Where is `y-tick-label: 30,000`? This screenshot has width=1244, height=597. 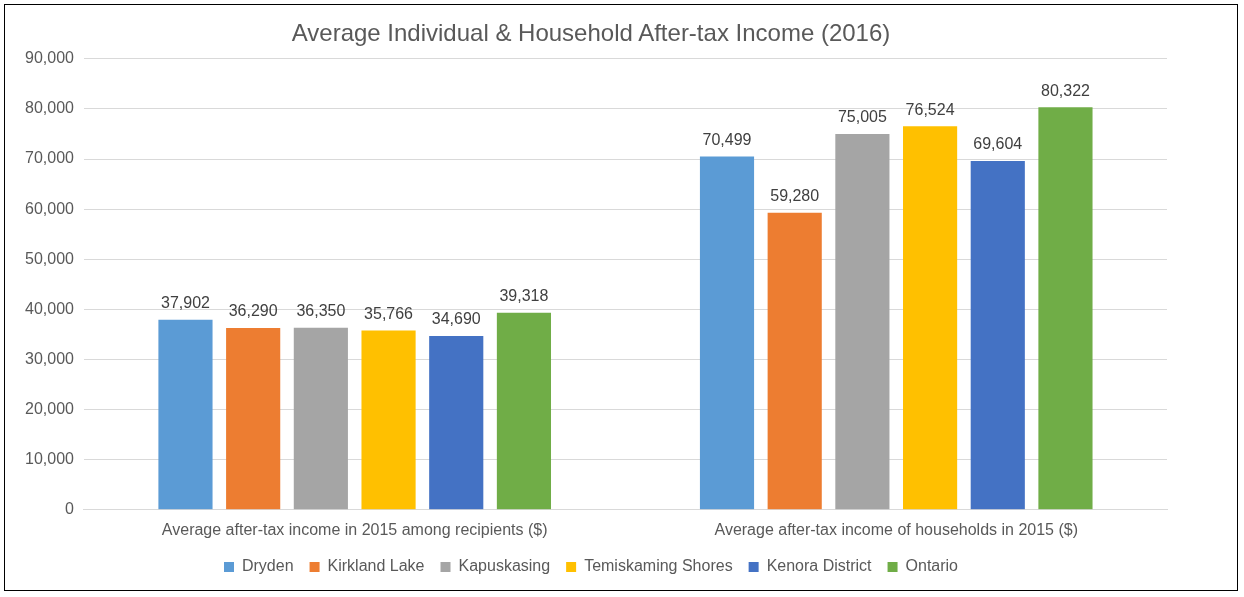
y-tick-label: 30,000 is located at coordinates (50, 358).